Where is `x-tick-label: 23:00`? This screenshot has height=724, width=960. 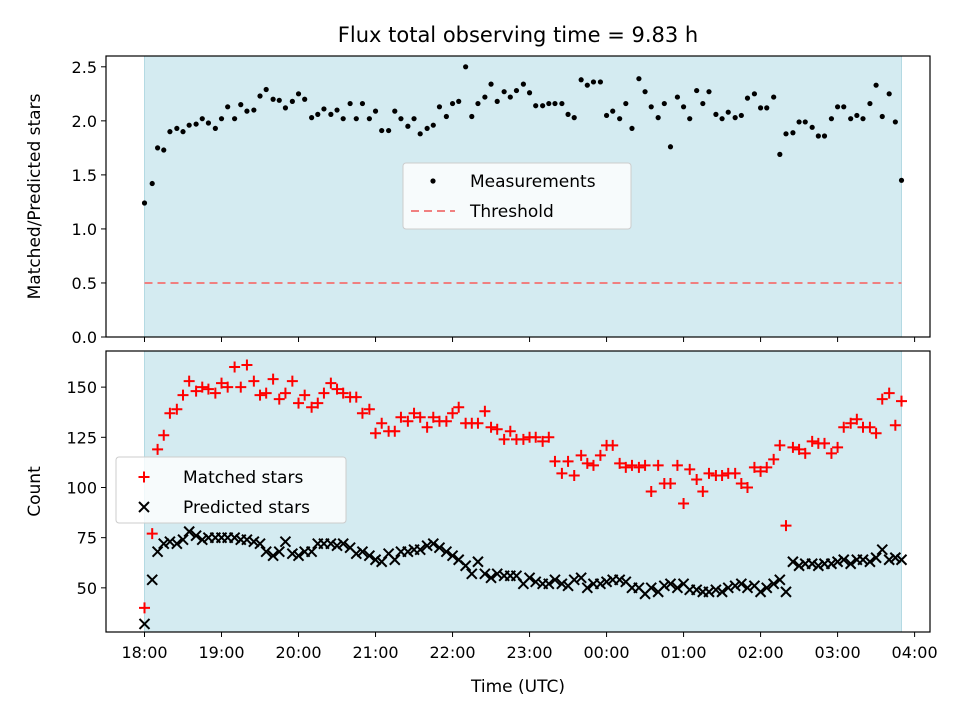
x-tick-label: 23:00 is located at coordinates (529, 652).